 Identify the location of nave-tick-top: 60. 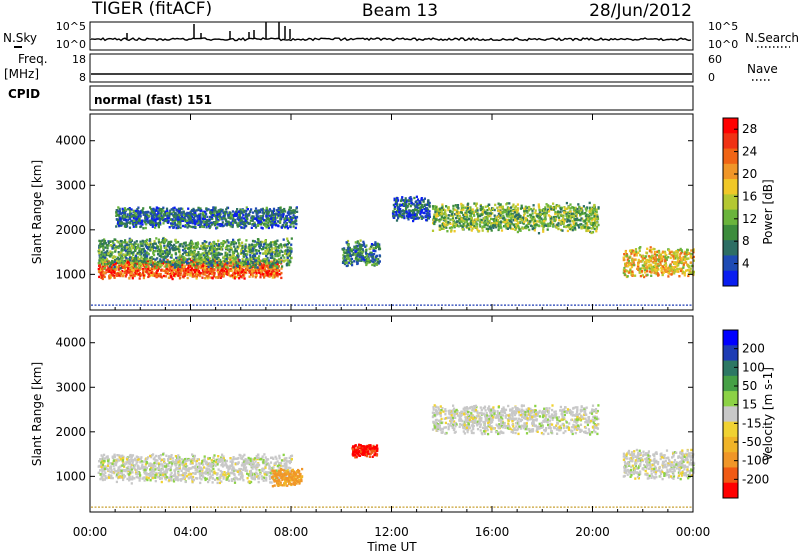
(715, 59).